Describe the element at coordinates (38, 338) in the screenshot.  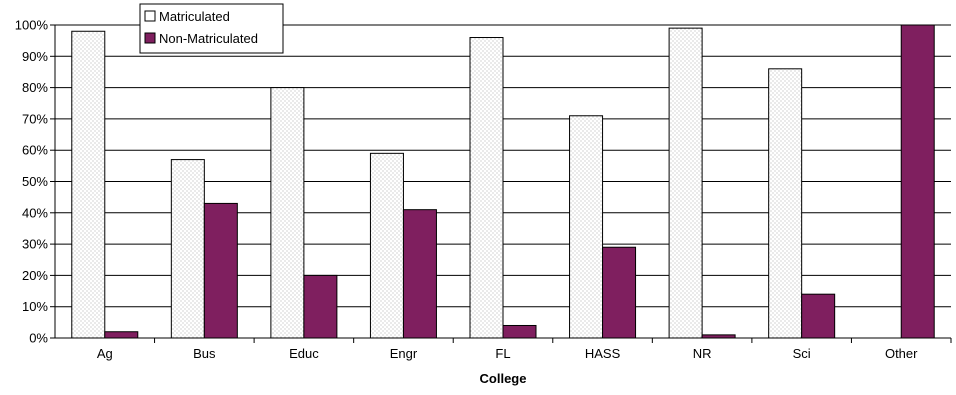
I see `y-tick-label: 0%` at that location.